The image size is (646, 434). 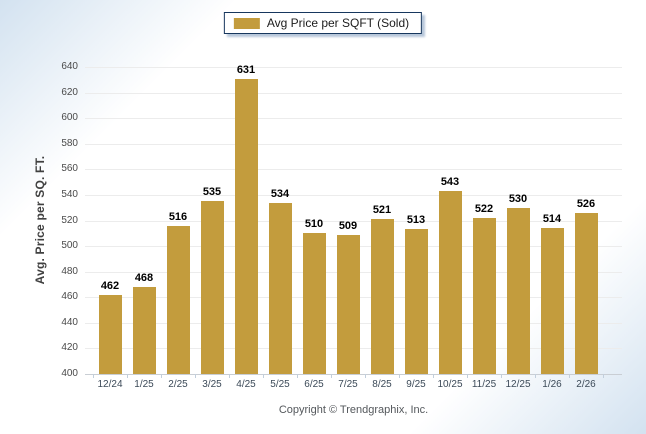 What do you see at coordinates (484, 208) in the screenshot?
I see `bar-value-label: 522` at bounding box center [484, 208].